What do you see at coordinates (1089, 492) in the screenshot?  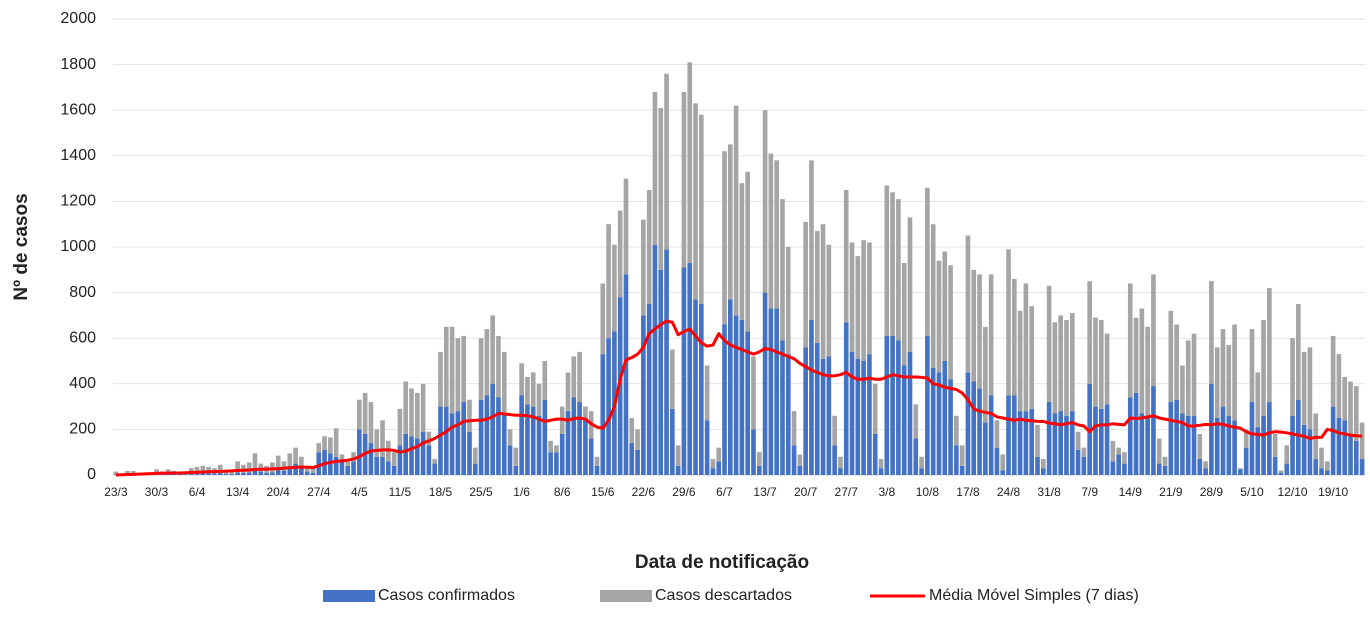 I see `x-tick-label: 7/9` at bounding box center [1089, 492].